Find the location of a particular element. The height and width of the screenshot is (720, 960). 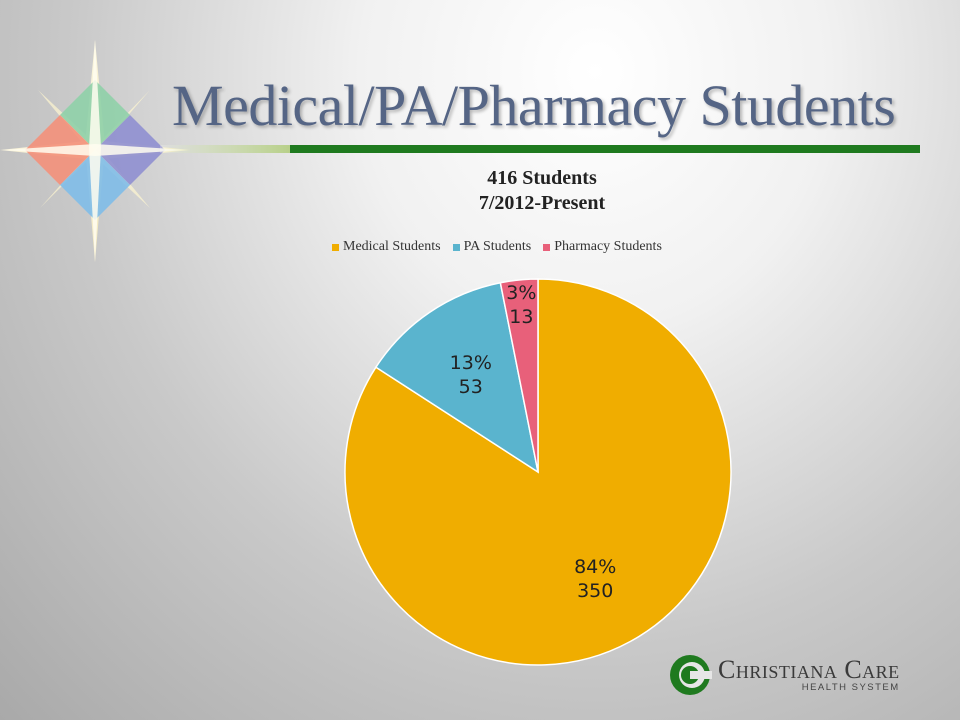

logo-c-icon is located at coordinates (691, 675).